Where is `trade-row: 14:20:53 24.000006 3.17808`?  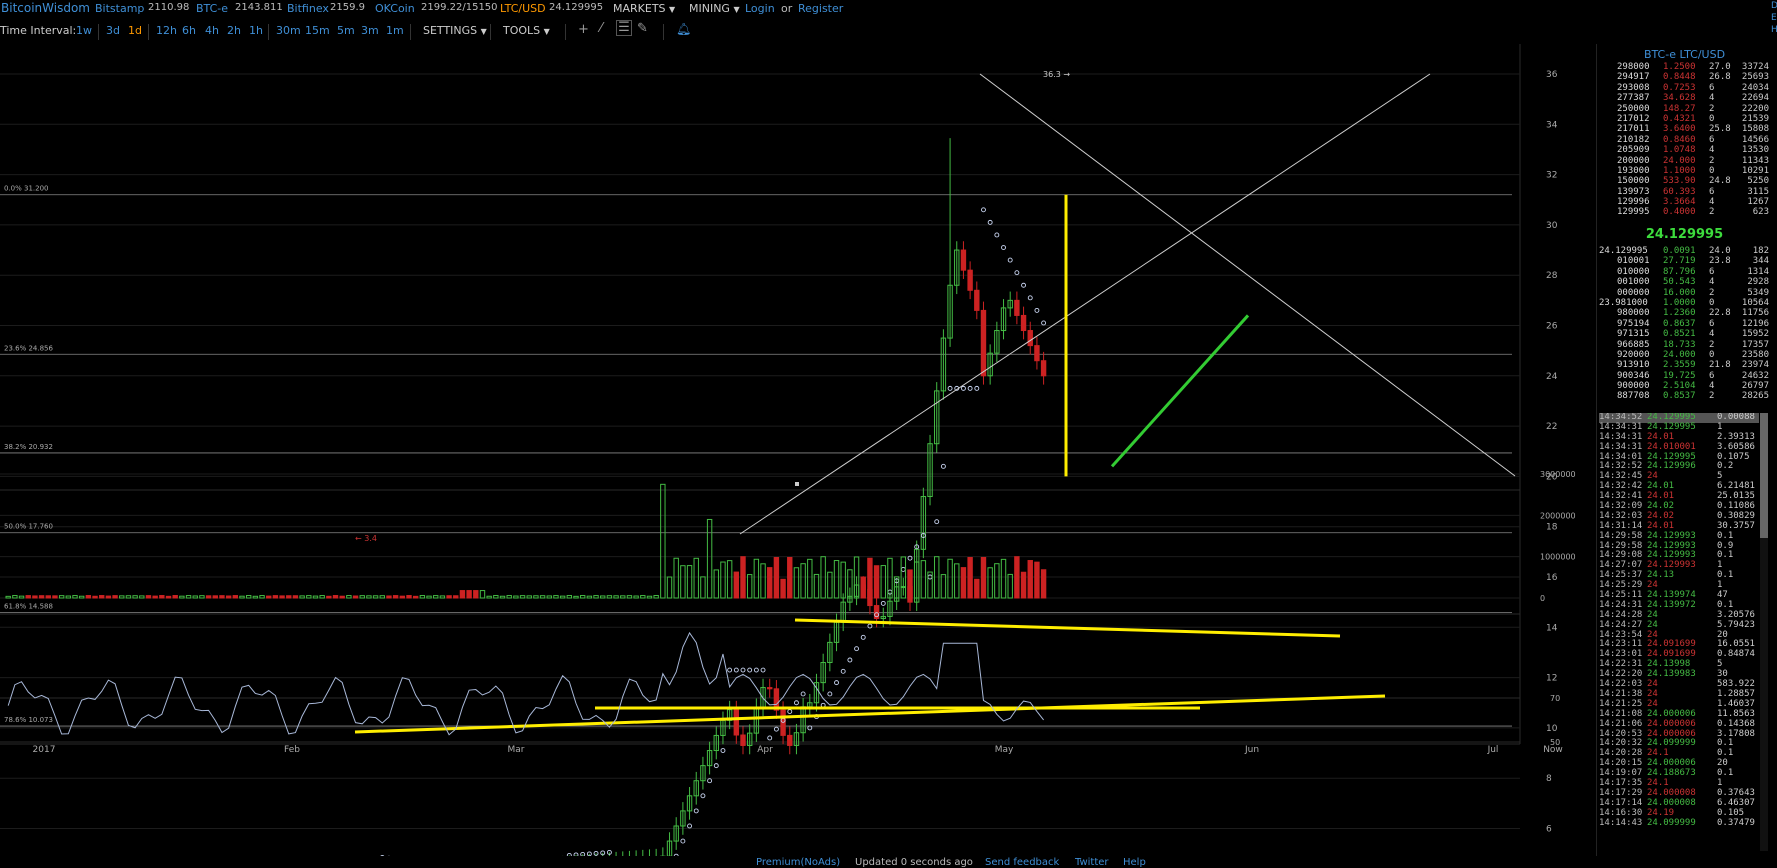
trade-row: 14:20:53 24.000006 3.17808 is located at coordinates (1679, 734).